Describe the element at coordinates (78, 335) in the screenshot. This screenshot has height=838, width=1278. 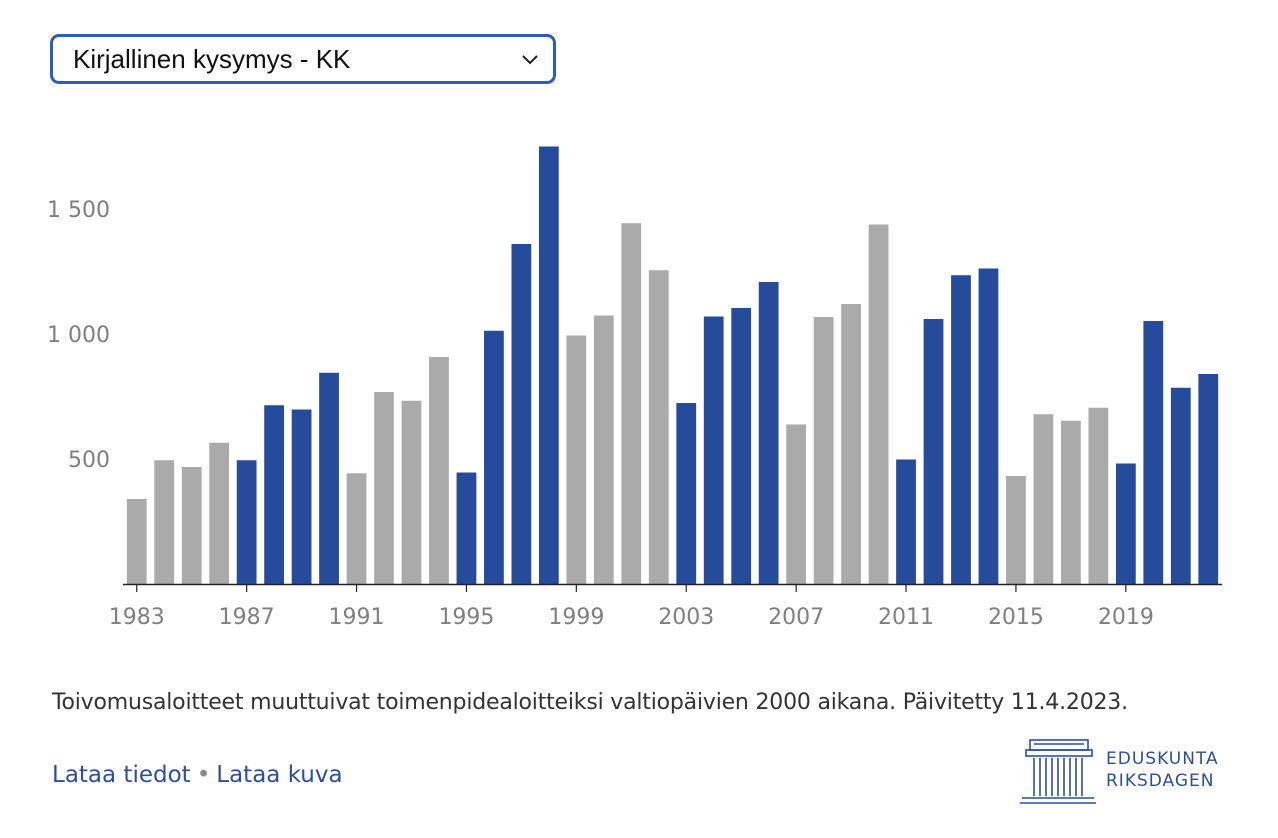
I see `y-tick-label-1000: 1 000` at that location.